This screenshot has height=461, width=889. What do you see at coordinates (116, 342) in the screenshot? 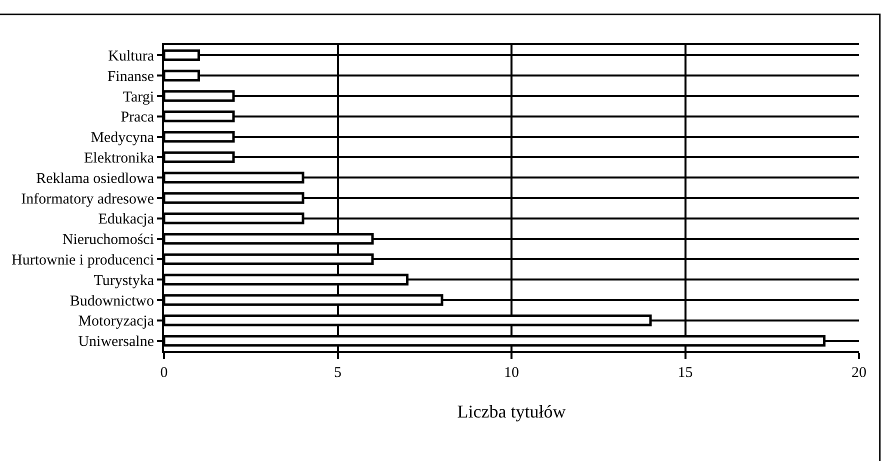
I see `y-tick-label: Uniwersalne` at bounding box center [116, 342].